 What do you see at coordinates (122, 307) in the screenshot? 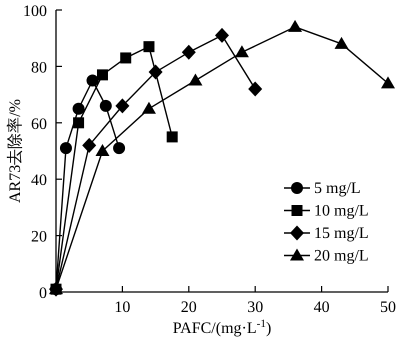
I see `x-tick-label: 10` at bounding box center [122, 307].